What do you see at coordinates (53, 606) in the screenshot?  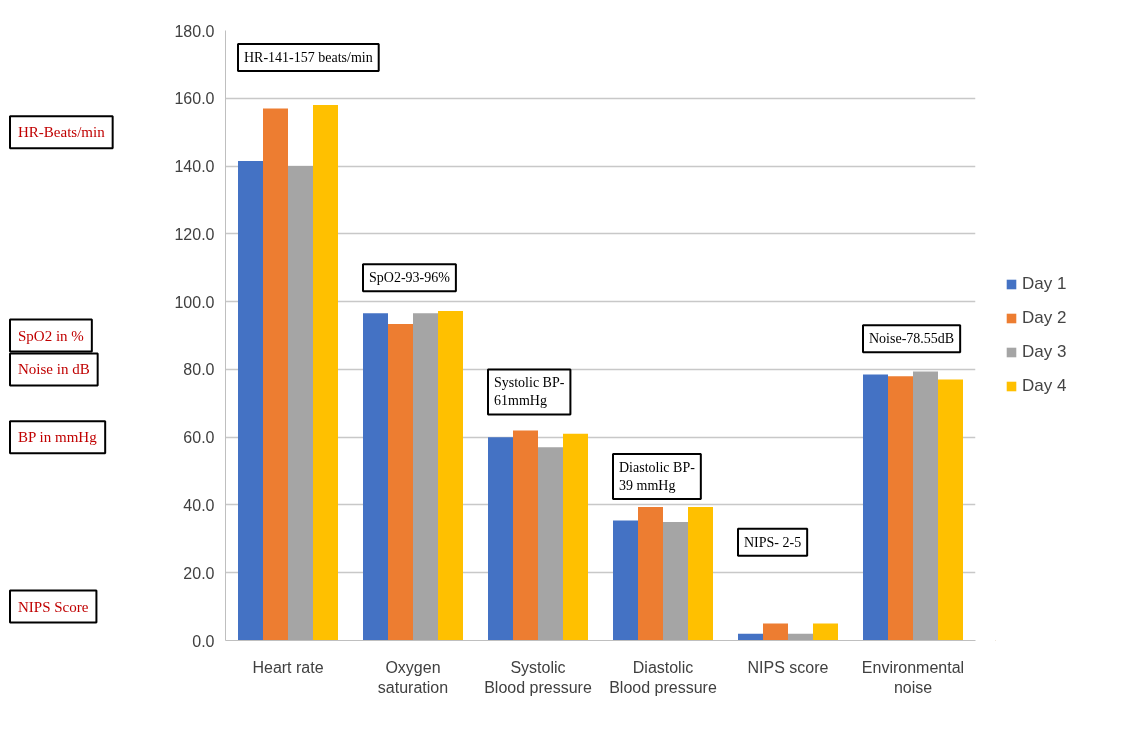 I see `text: NIPS Score` at bounding box center [53, 606].